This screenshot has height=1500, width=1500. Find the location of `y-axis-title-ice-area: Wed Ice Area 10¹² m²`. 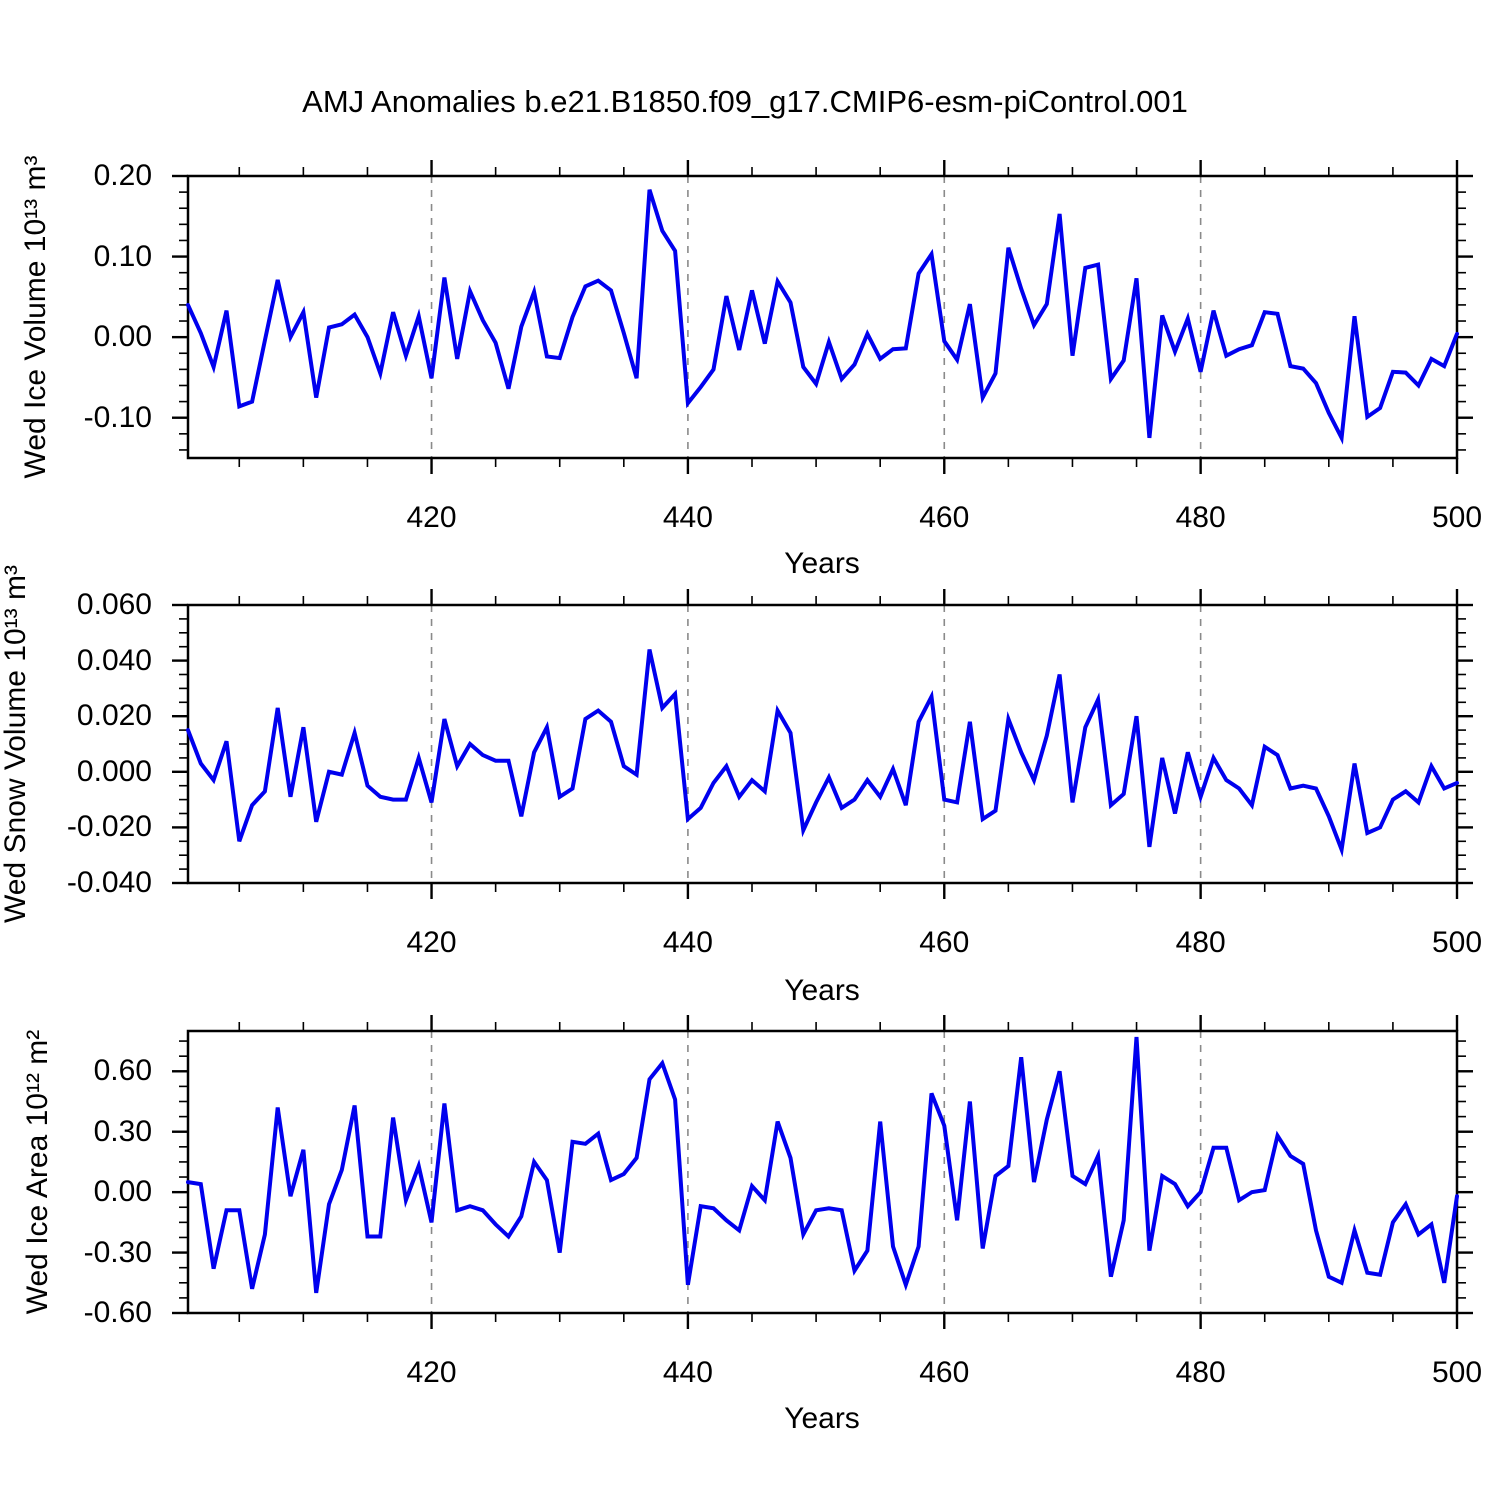

y-axis-title-ice-area: Wed Ice Area 10¹² m² is located at coordinates (37, 1172).